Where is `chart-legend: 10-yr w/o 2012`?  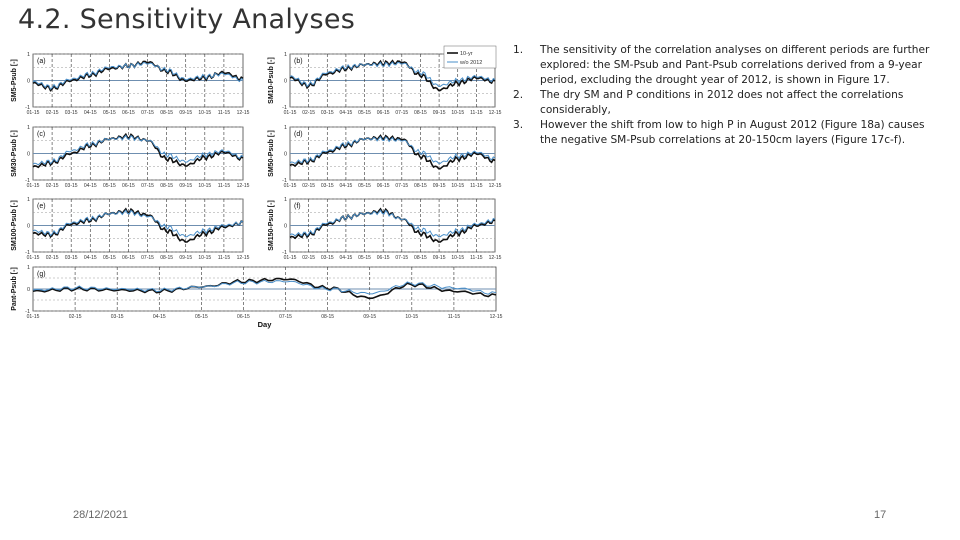 chart-legend: 10-yr w/o 2012 is located at coordinates (470, 57).